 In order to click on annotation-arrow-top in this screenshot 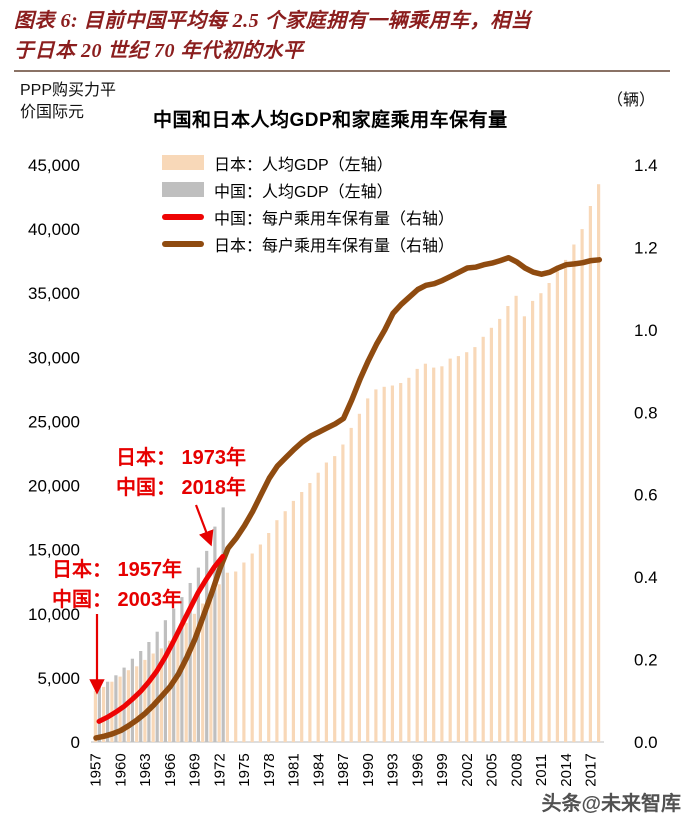, I will do `click(204, 525)`.